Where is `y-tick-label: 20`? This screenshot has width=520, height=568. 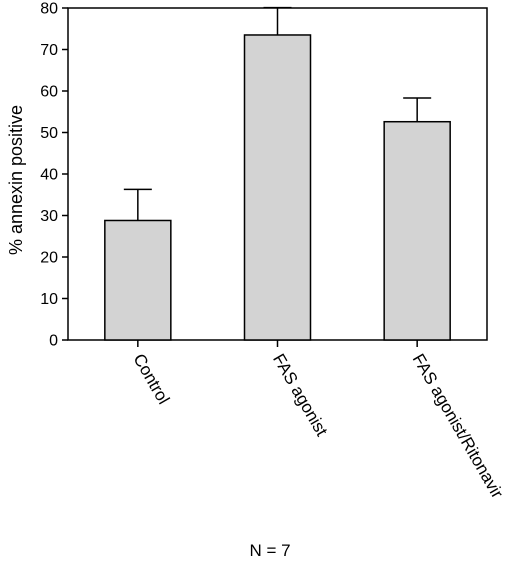 y-tick-label: 20 is located at coordinates (49, 258).